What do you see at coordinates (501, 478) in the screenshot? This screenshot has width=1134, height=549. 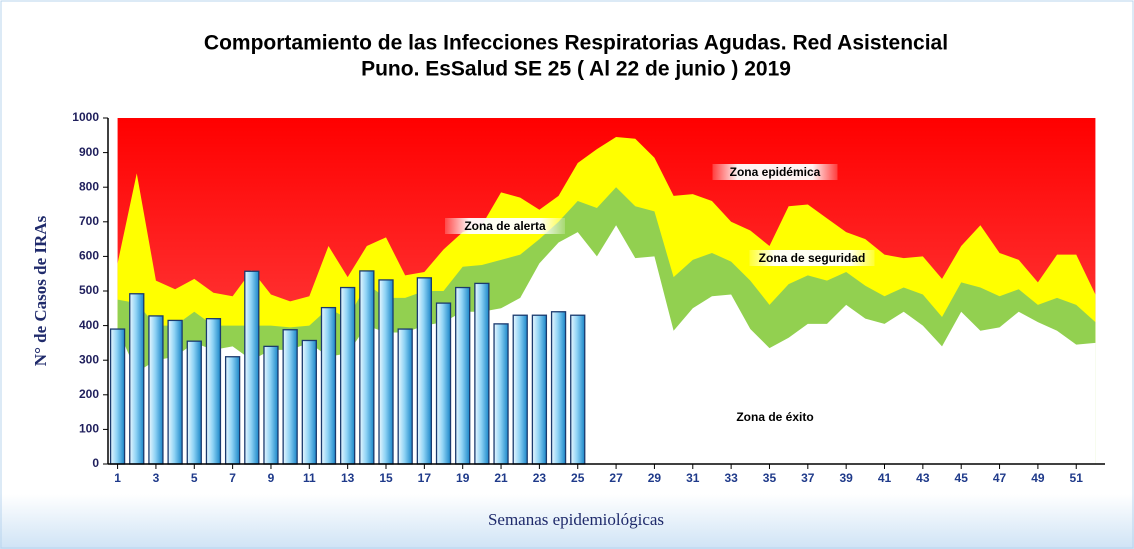 I see `x-tick-label: 21` at bounding box center [501, 478].